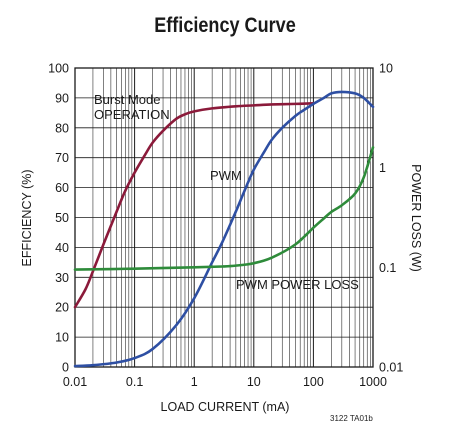 This screenshot has width=450, height=430. What do you see at coordinates (58, 69) in the screenshot?
I see `y-tick-label: 100` at bounding box center [58, 69].